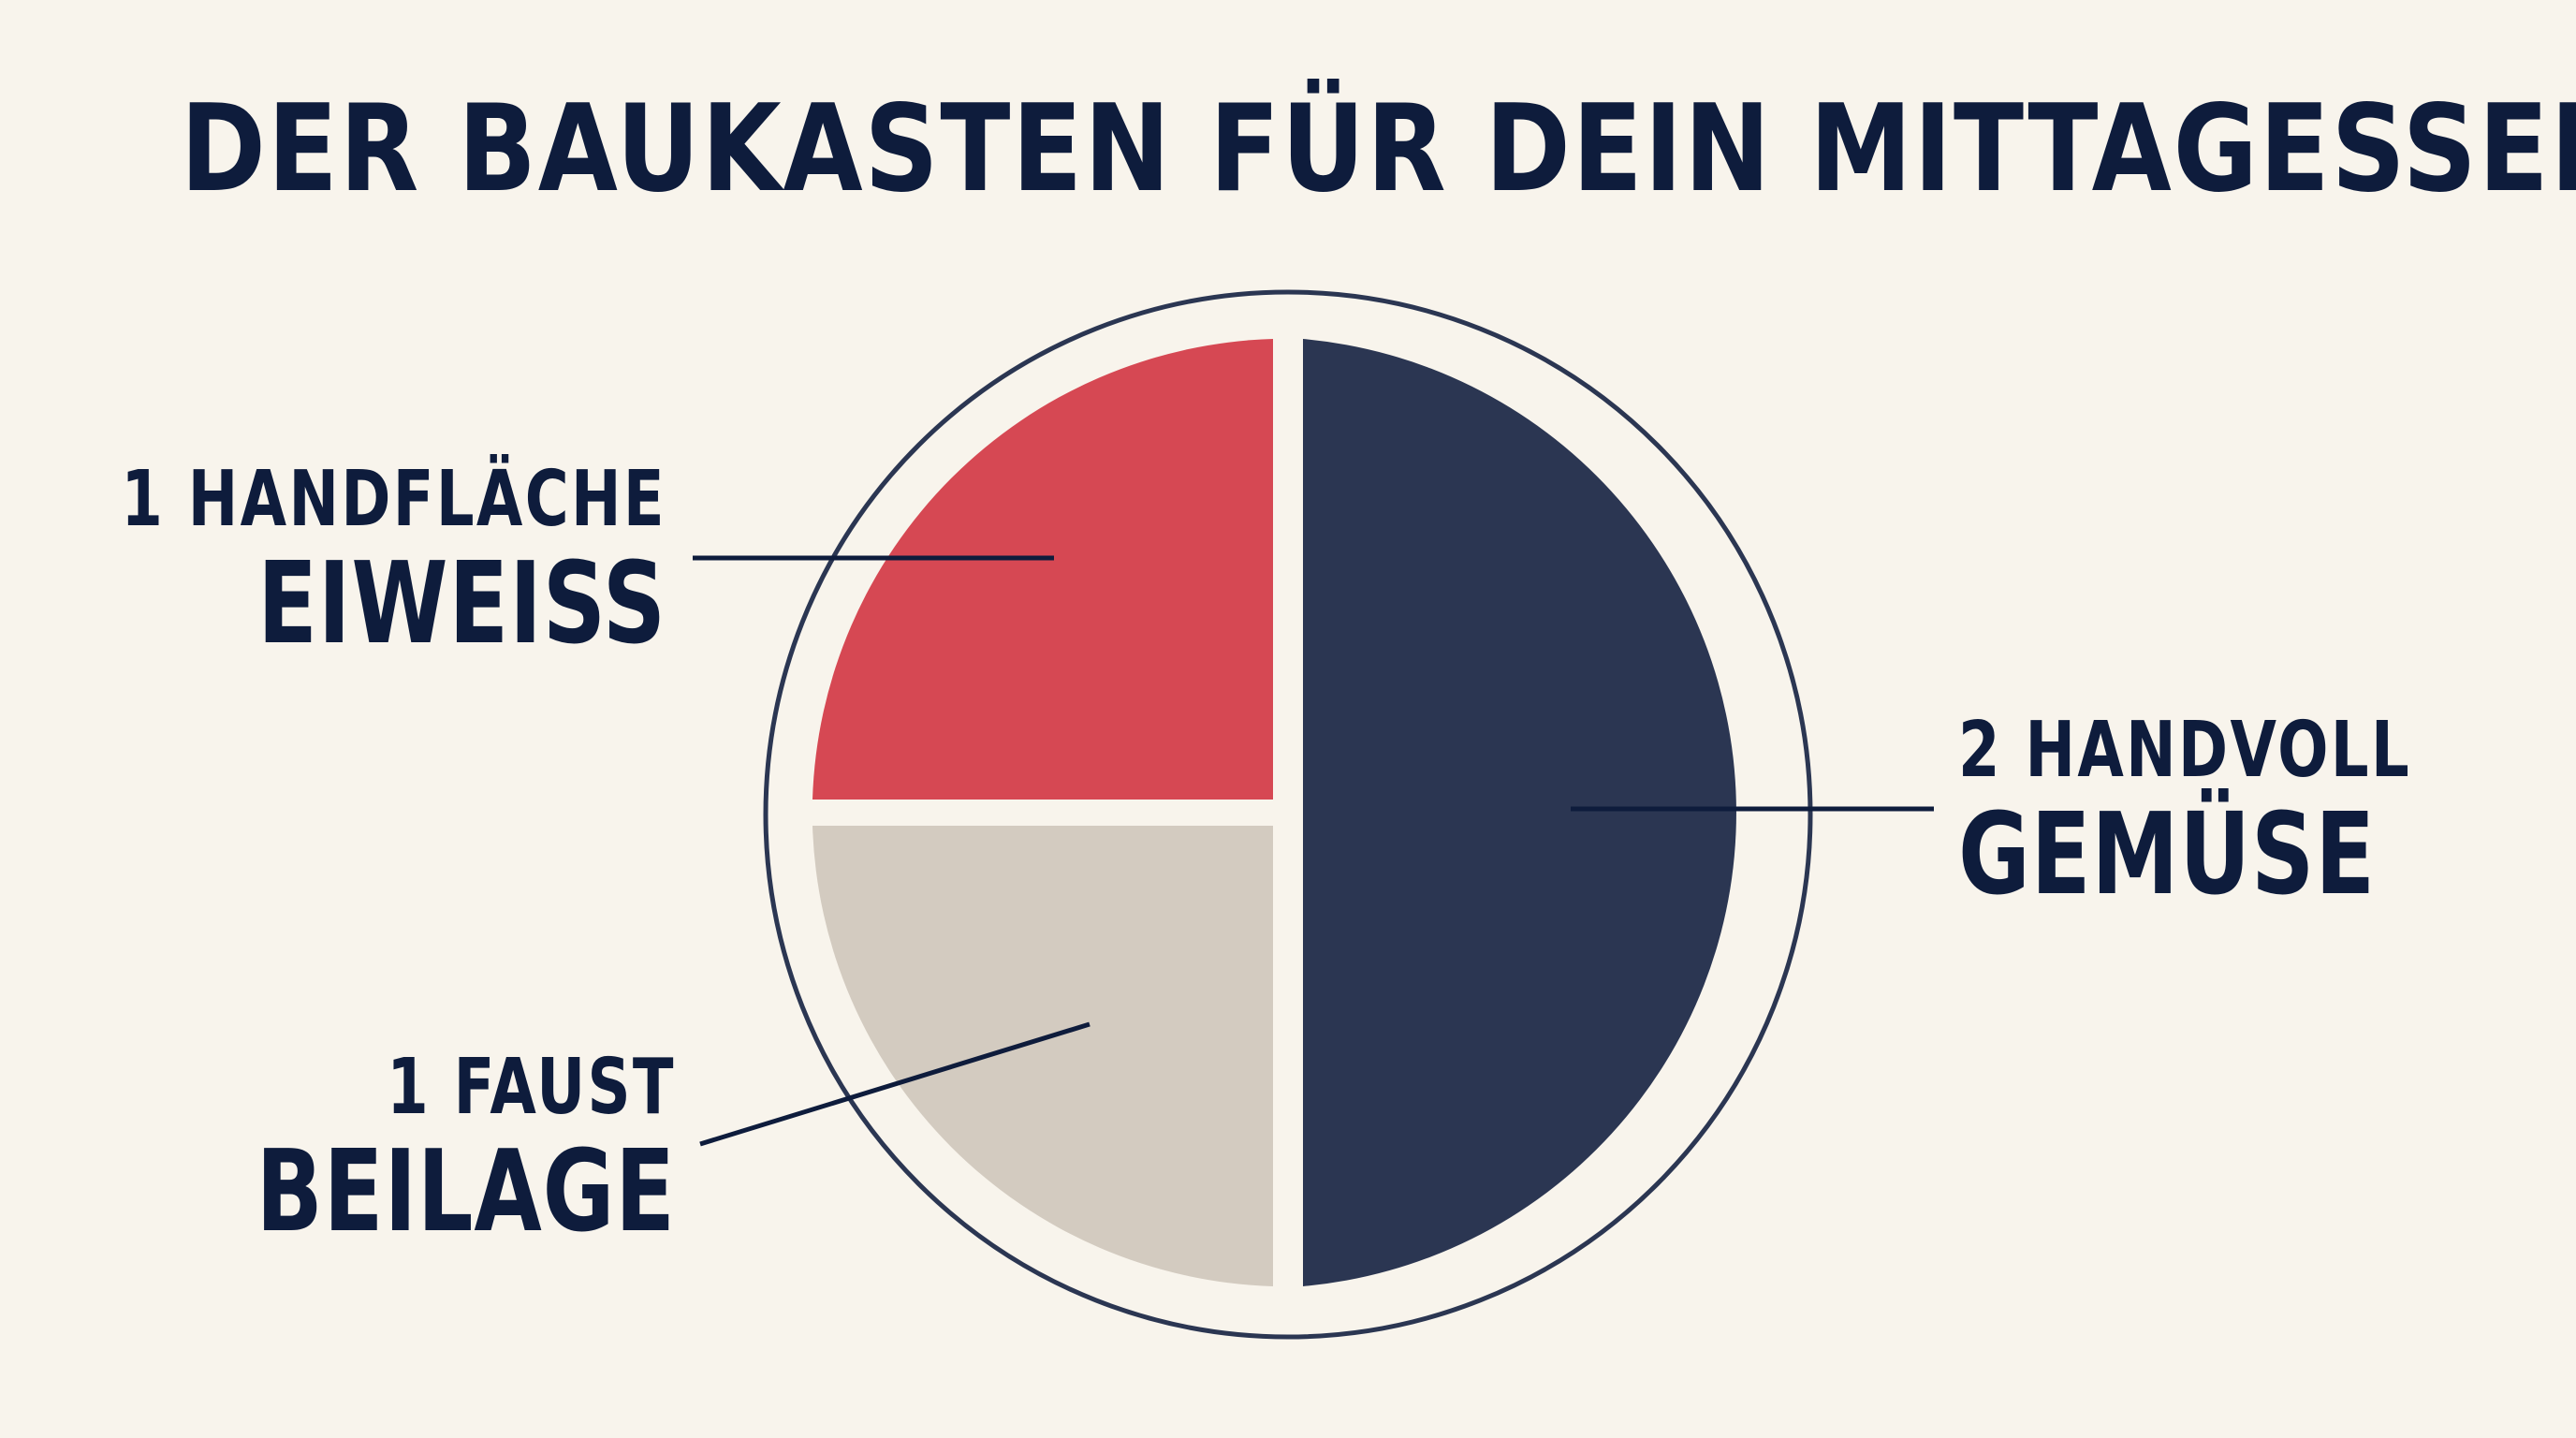 This screenshot has width=2576, height=1438. I want to click on eiweiss-label: 1 HANDFLÄCHE EIWEISS, so click(393, 558).